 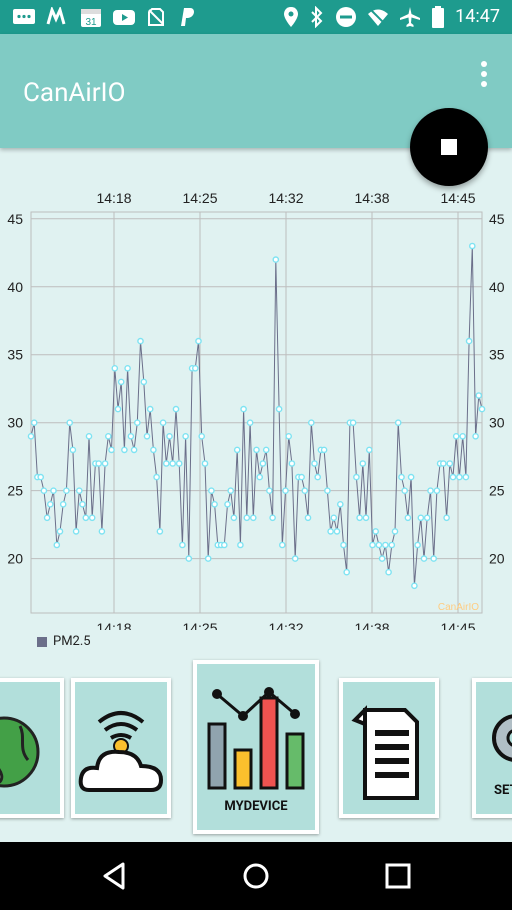 I want to click on y-tick-label-left: 40, so click(x=15, y=287).